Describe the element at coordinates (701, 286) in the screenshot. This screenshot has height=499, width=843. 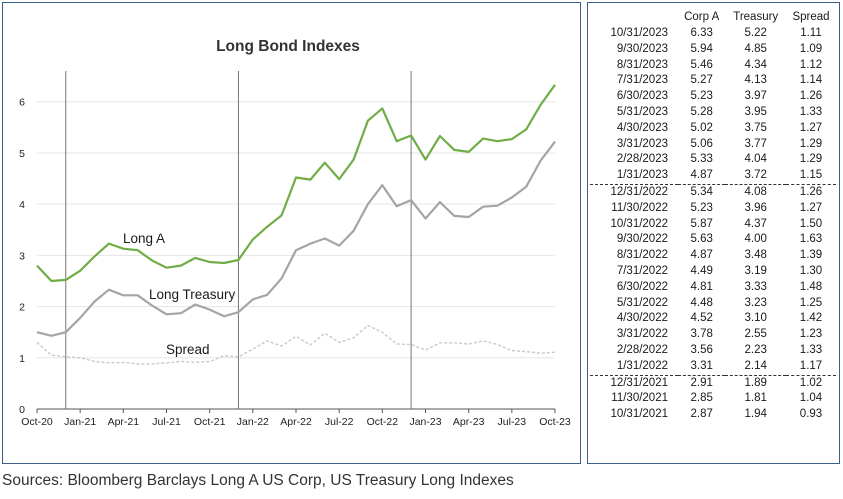
I see `table-value-cell: 4.81` at that location.